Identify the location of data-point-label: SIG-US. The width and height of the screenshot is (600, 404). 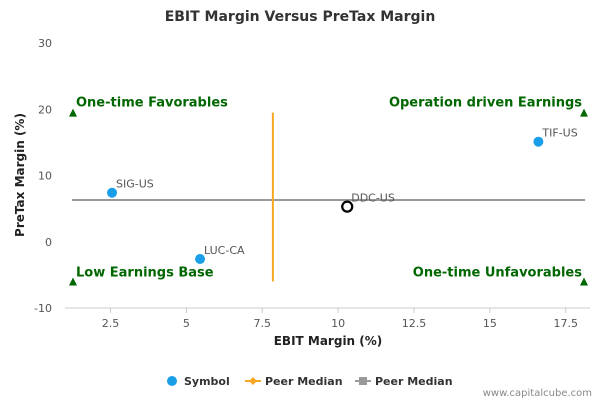
(135, 184).